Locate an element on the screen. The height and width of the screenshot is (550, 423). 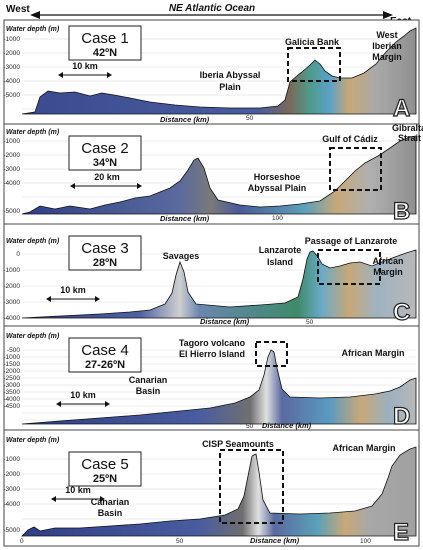
panel-e-ylabel: Water depth (m) is located at coordinates (33, 440).